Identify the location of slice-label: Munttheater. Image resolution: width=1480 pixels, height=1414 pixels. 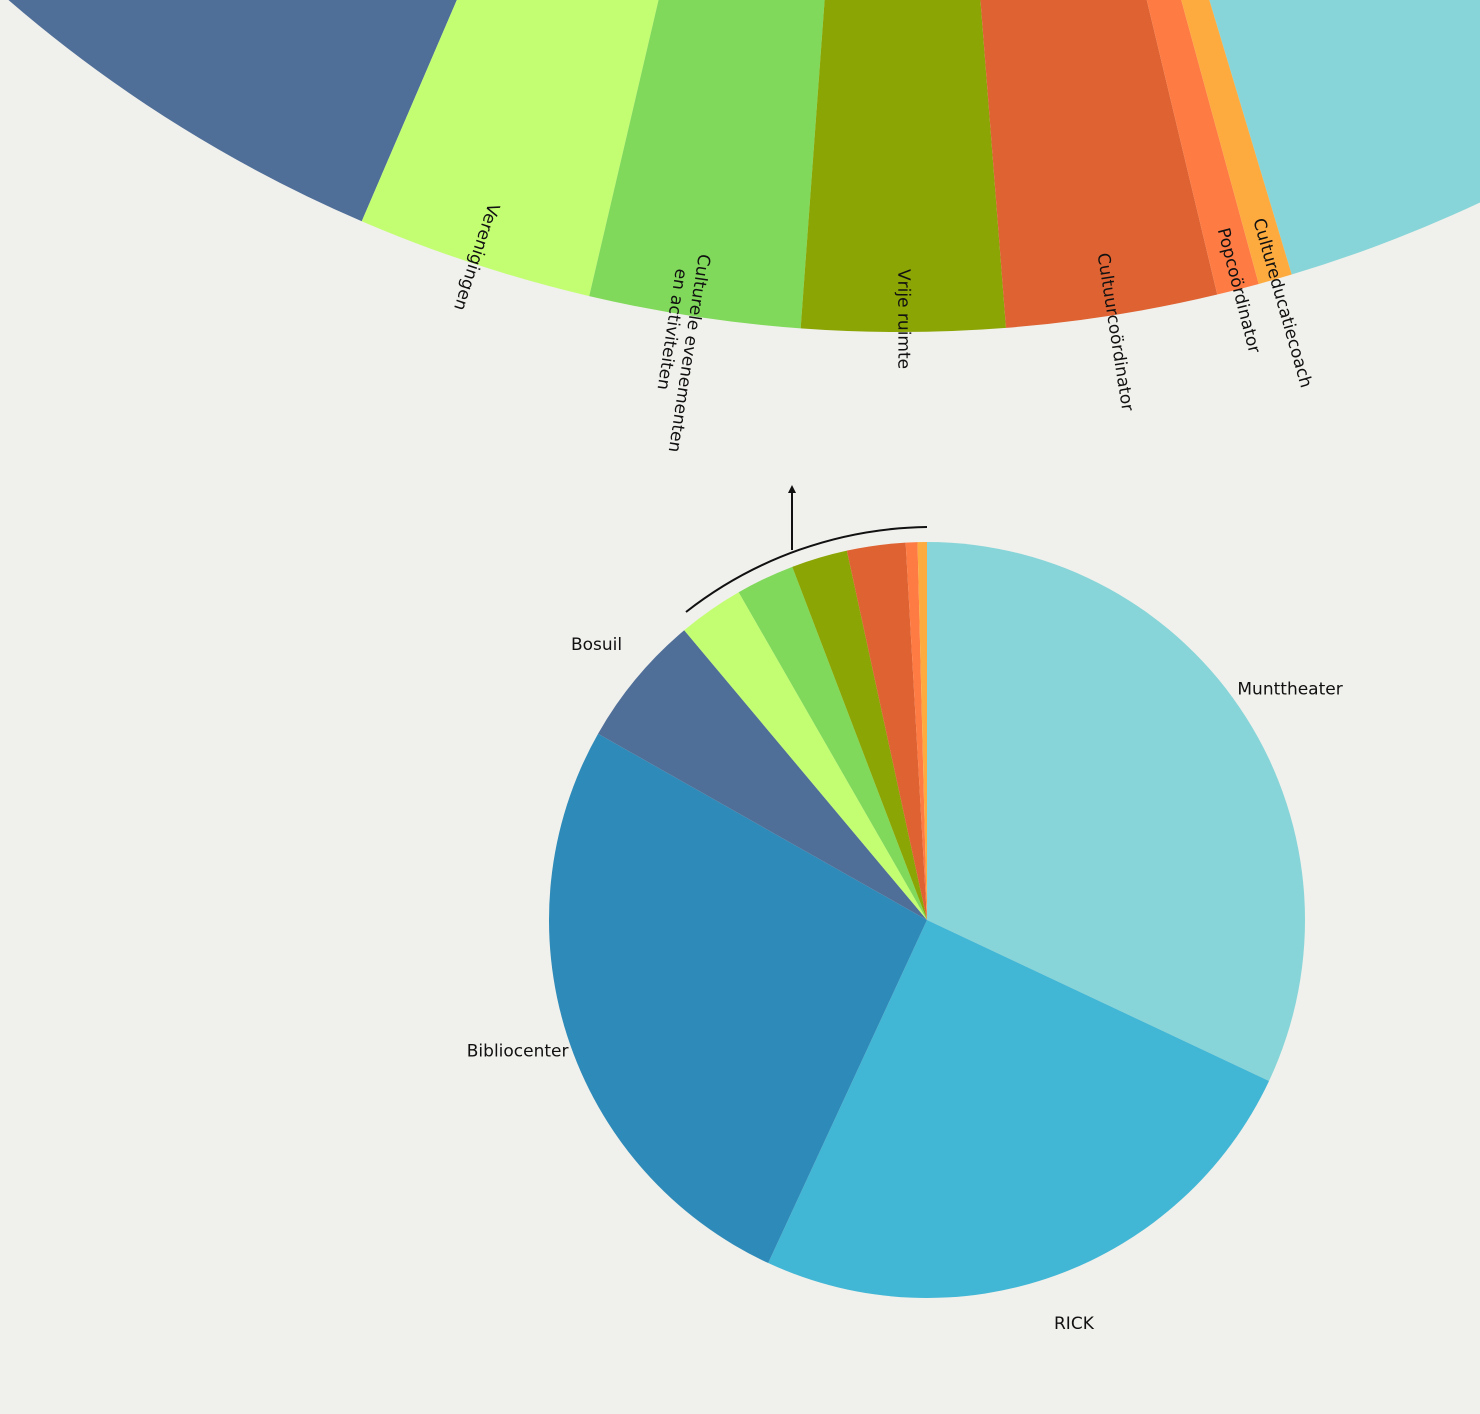
(1289, 690).